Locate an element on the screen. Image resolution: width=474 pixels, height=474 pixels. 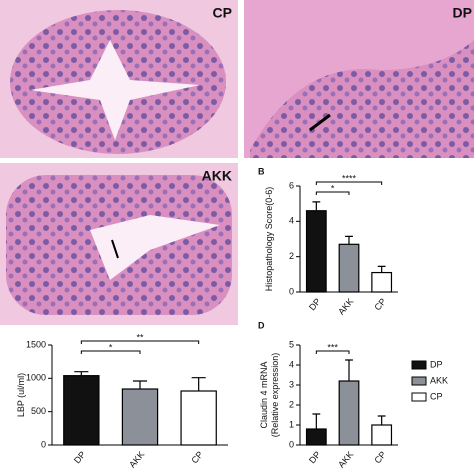
y-tick-label: 5 is located at coordinates (291, 344).